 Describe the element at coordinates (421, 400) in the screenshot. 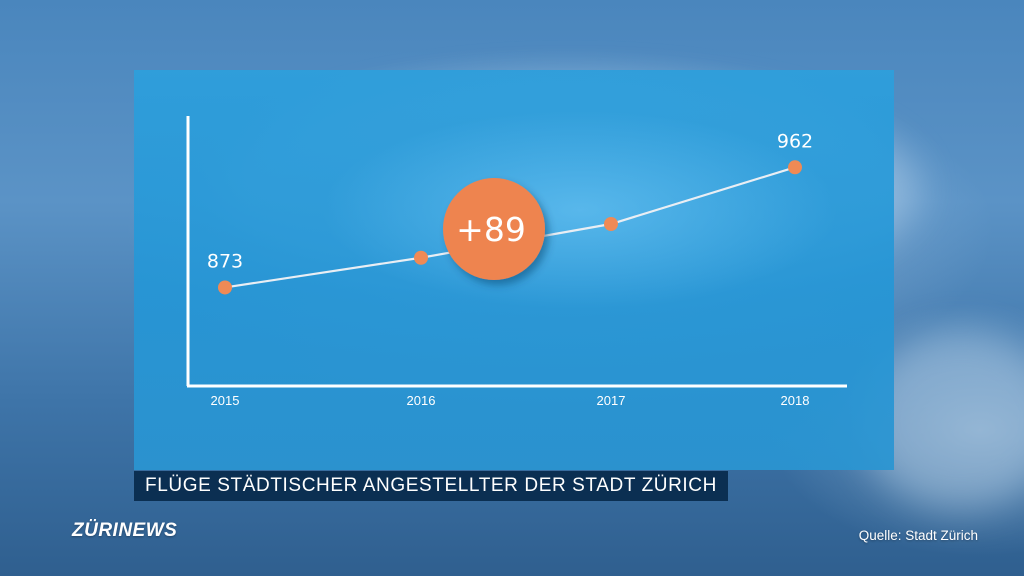

I see `x-tick-label-2016: 2016` at that location.